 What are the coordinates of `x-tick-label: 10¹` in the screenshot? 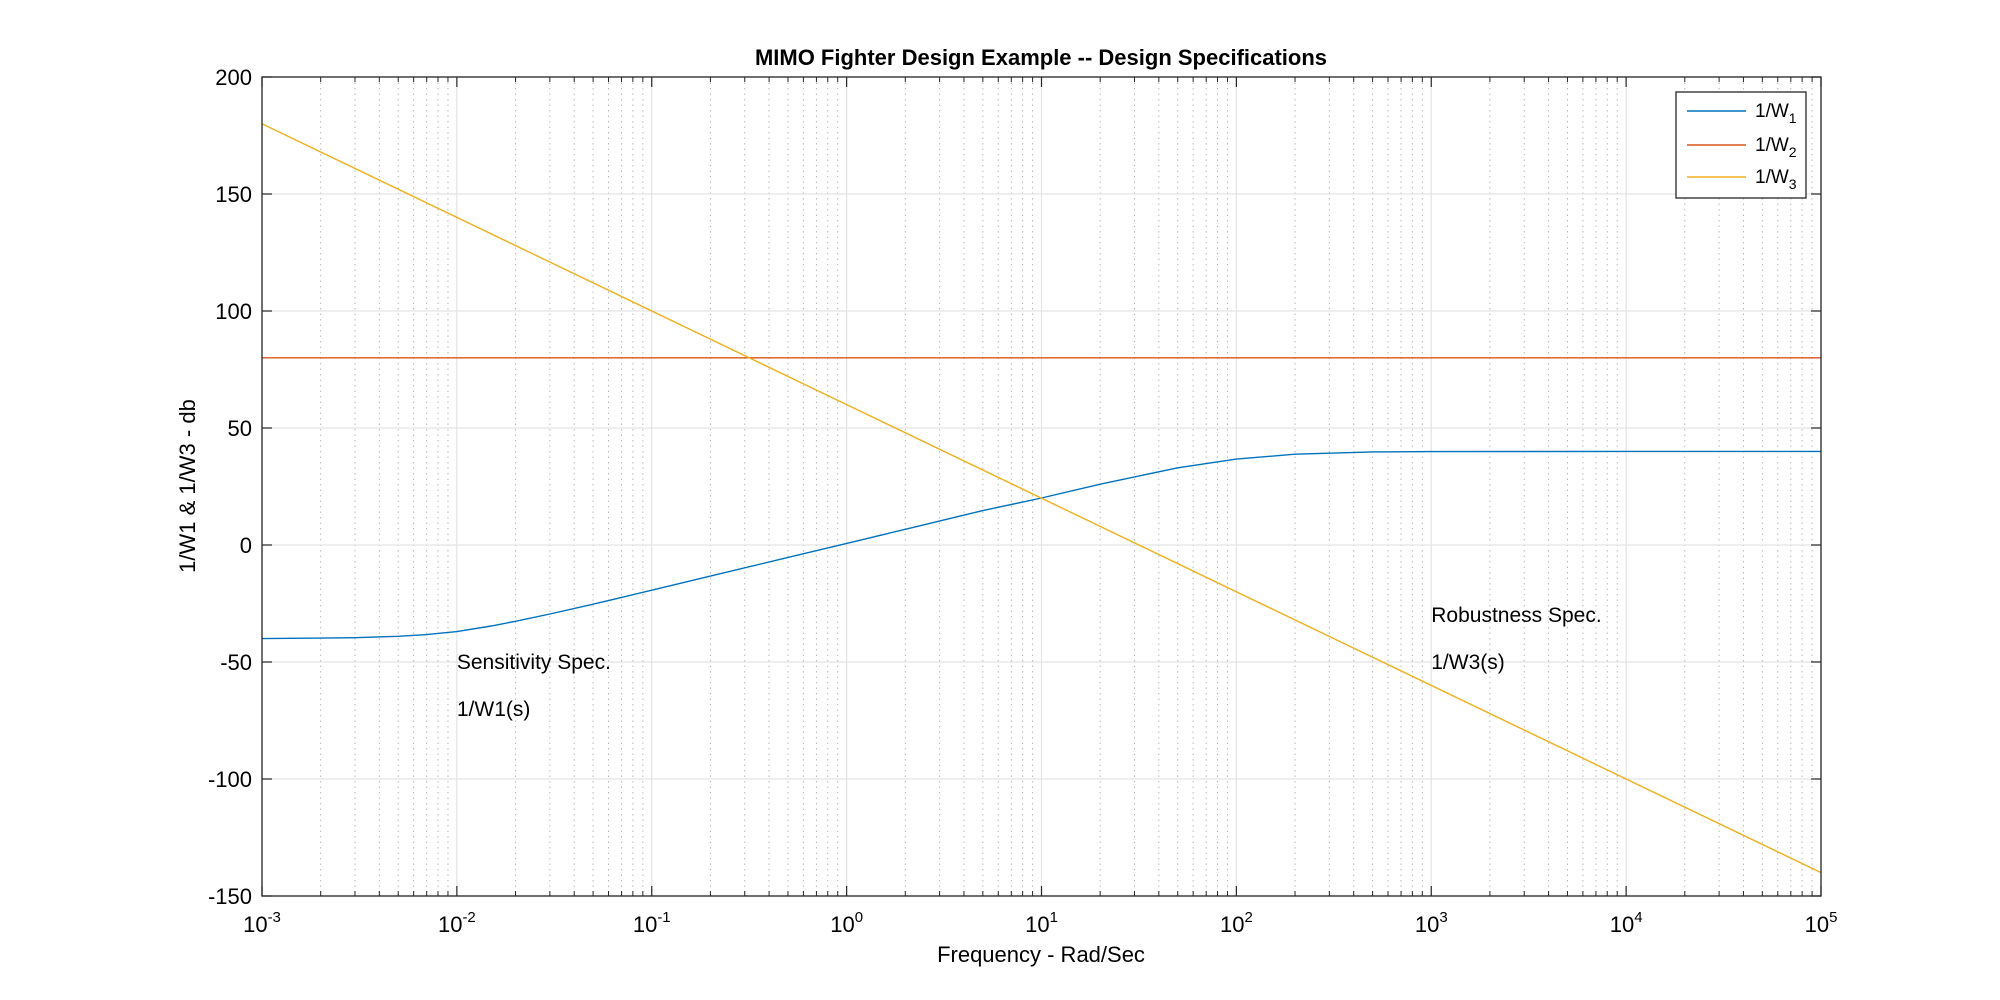 It's located at (1041, 923).